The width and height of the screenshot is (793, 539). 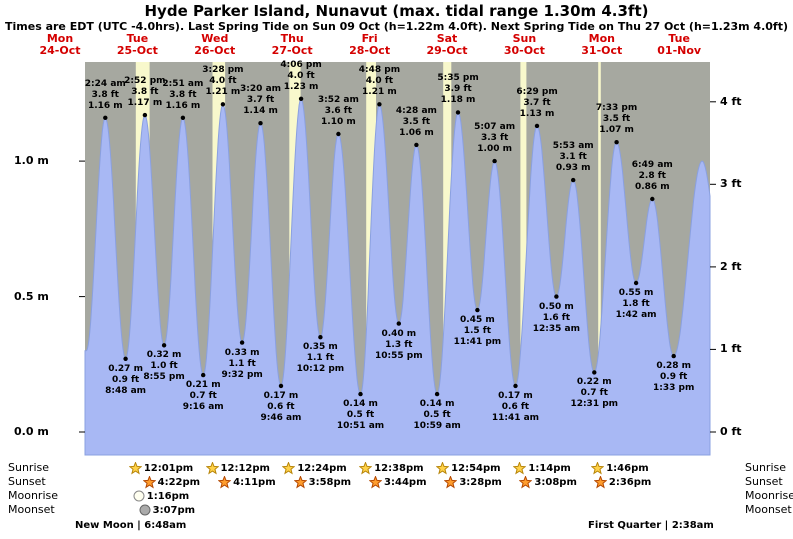 What do you see at coordinates (171, 482) in the screenshot?
I see `sunset-marker: 4:22pm` at bounding box center [171, 482].